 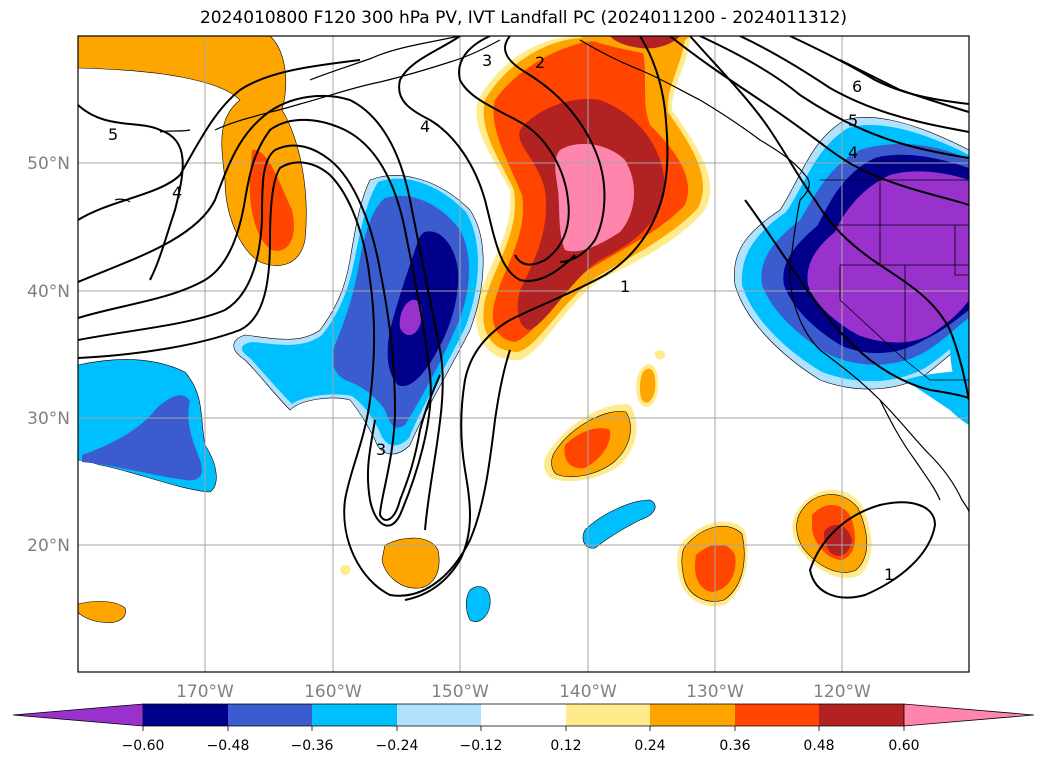 I want to click on colorbar-tick-label: −0.12, so click(x=481, y=746).